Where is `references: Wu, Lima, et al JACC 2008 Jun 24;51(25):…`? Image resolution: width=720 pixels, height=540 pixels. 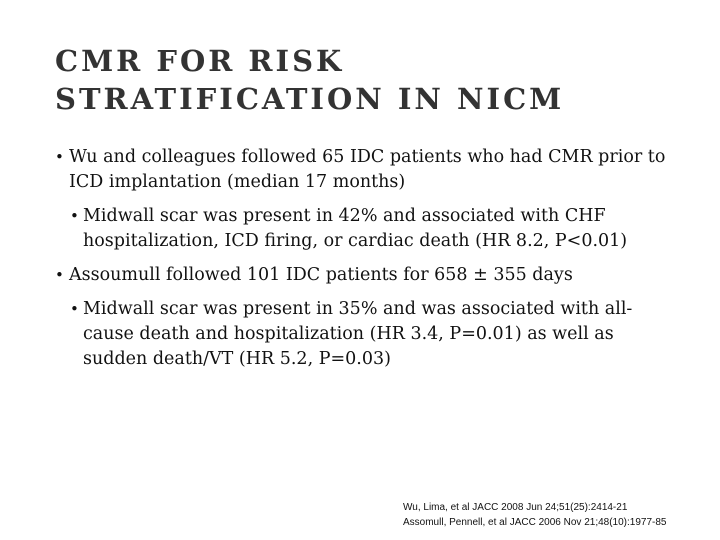
references: Wu, Lima, et al JACC 2008 Jun 24;51(25):… is located at coordinates (534, 515).